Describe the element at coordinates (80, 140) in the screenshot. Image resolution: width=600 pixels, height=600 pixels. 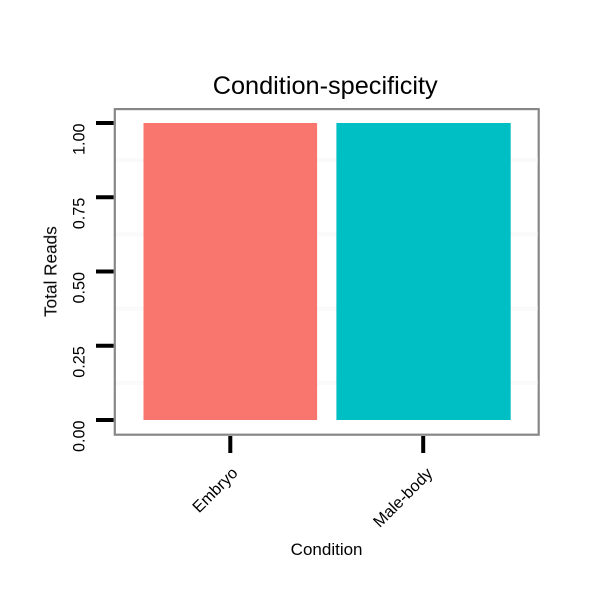
I see `svg-text: 1.00` at that location.